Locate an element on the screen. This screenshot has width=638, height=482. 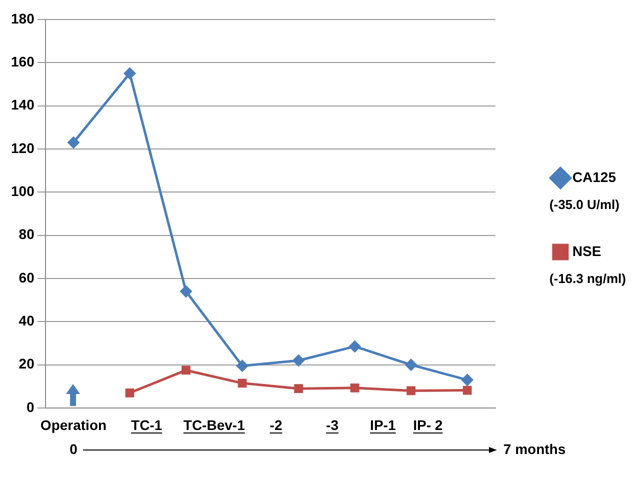
y-tick-label: 0 is located at coordinates (30, 406).